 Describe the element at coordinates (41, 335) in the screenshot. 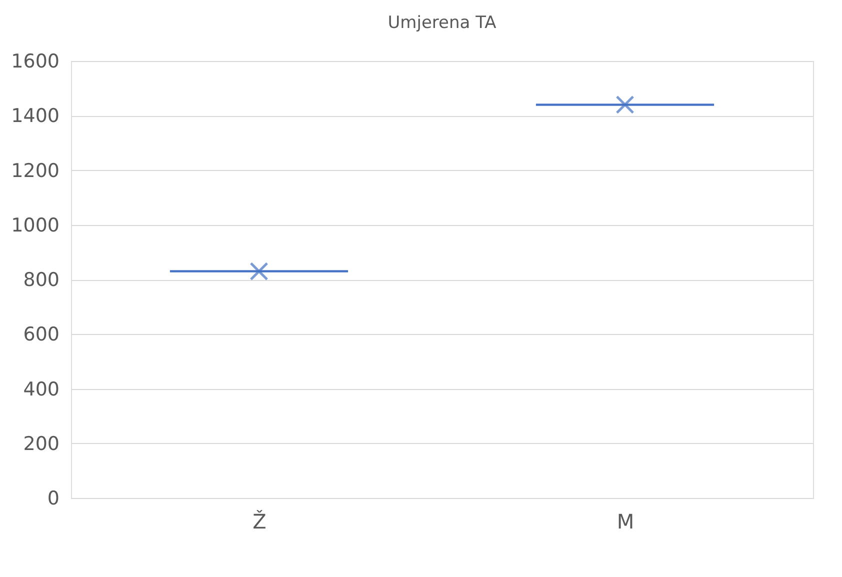

I see `y-tick-label: 600` at that location.